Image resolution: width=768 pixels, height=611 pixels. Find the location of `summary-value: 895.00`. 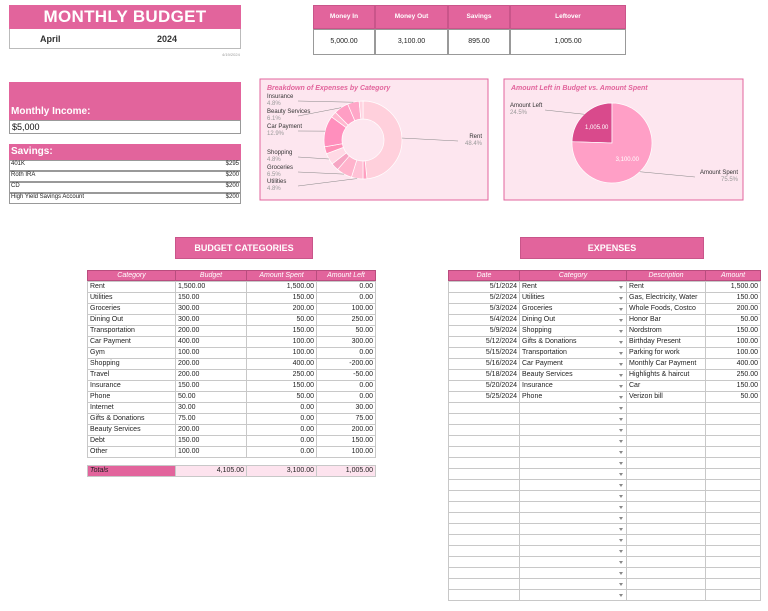

summary-value: 895.00 is located at coordinates (479, 42).